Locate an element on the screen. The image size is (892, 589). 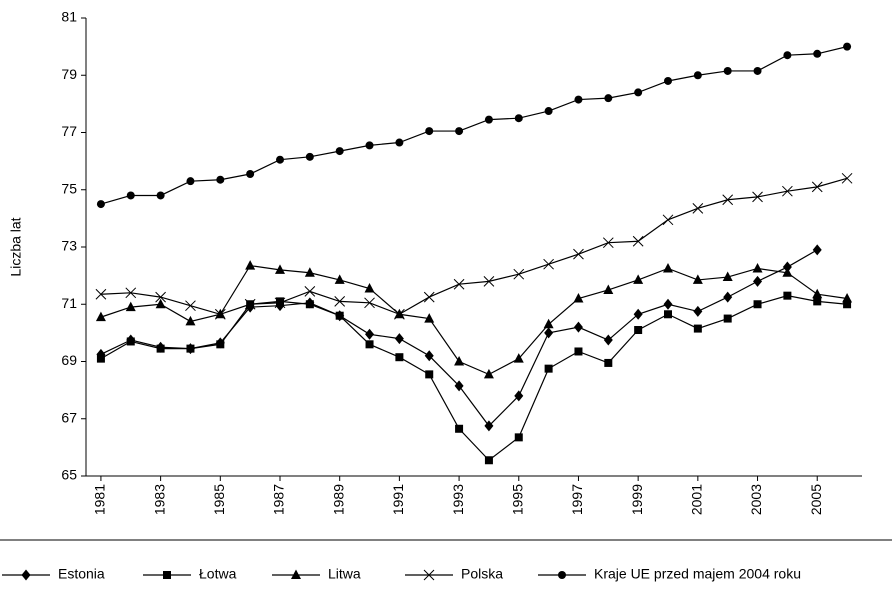
x-tick-label: 1993 is located at coordinates (458, 499).